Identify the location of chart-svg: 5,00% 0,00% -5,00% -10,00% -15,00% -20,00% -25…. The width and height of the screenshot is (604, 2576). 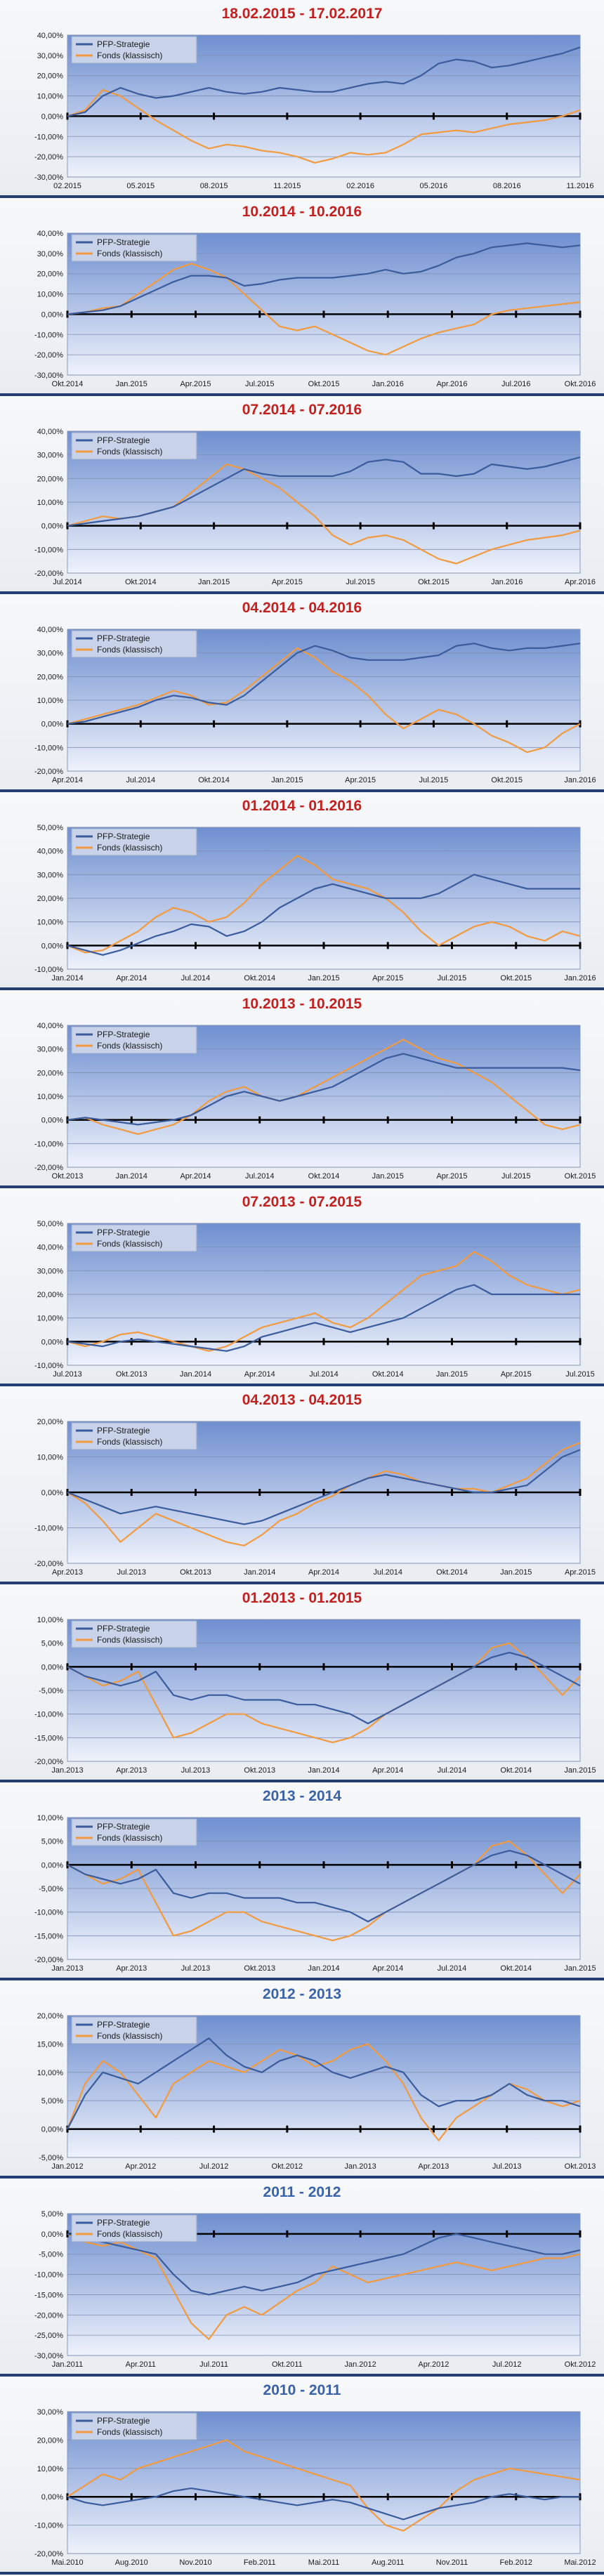
(315, 2289).